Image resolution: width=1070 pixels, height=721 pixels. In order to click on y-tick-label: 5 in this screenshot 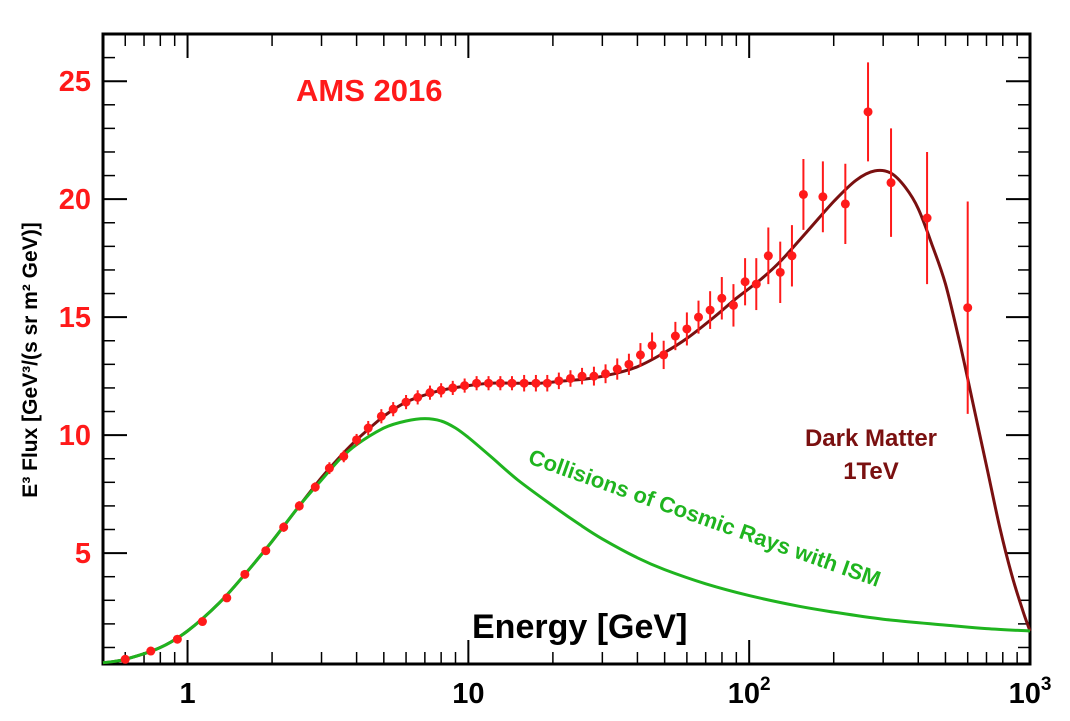, I will do `click(83, 554)`.